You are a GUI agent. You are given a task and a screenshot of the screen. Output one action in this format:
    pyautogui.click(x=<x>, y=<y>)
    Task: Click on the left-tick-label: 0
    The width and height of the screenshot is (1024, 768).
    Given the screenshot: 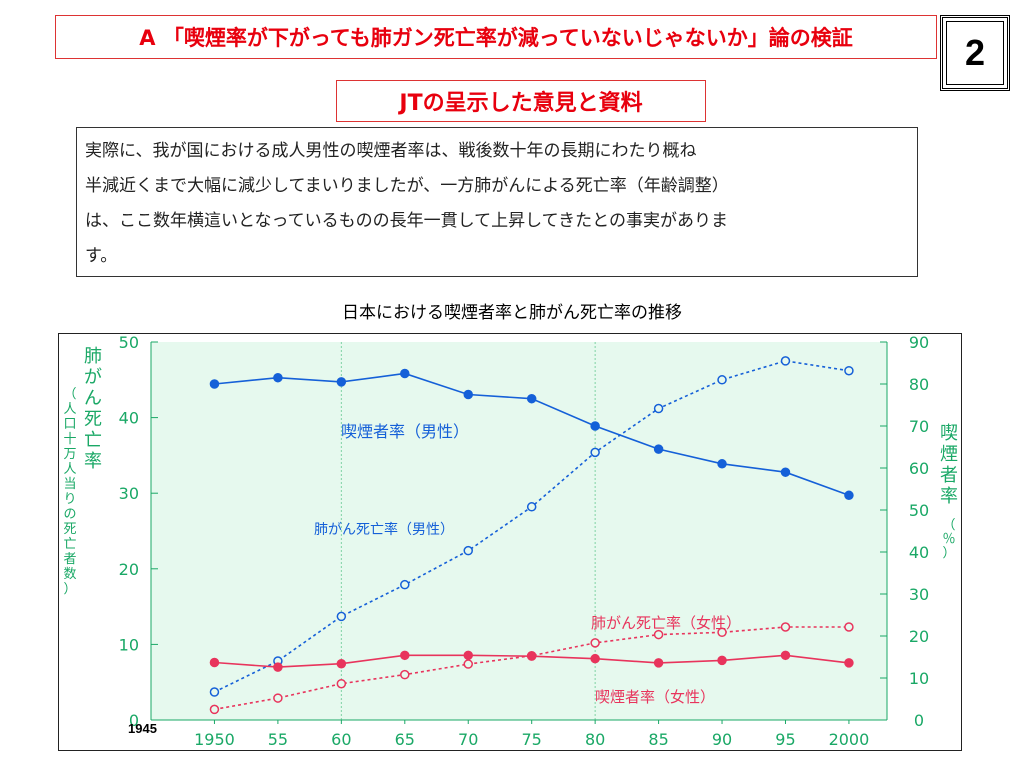 What is the action you would take?
    pyautogui.click(x=134, y=720)
    